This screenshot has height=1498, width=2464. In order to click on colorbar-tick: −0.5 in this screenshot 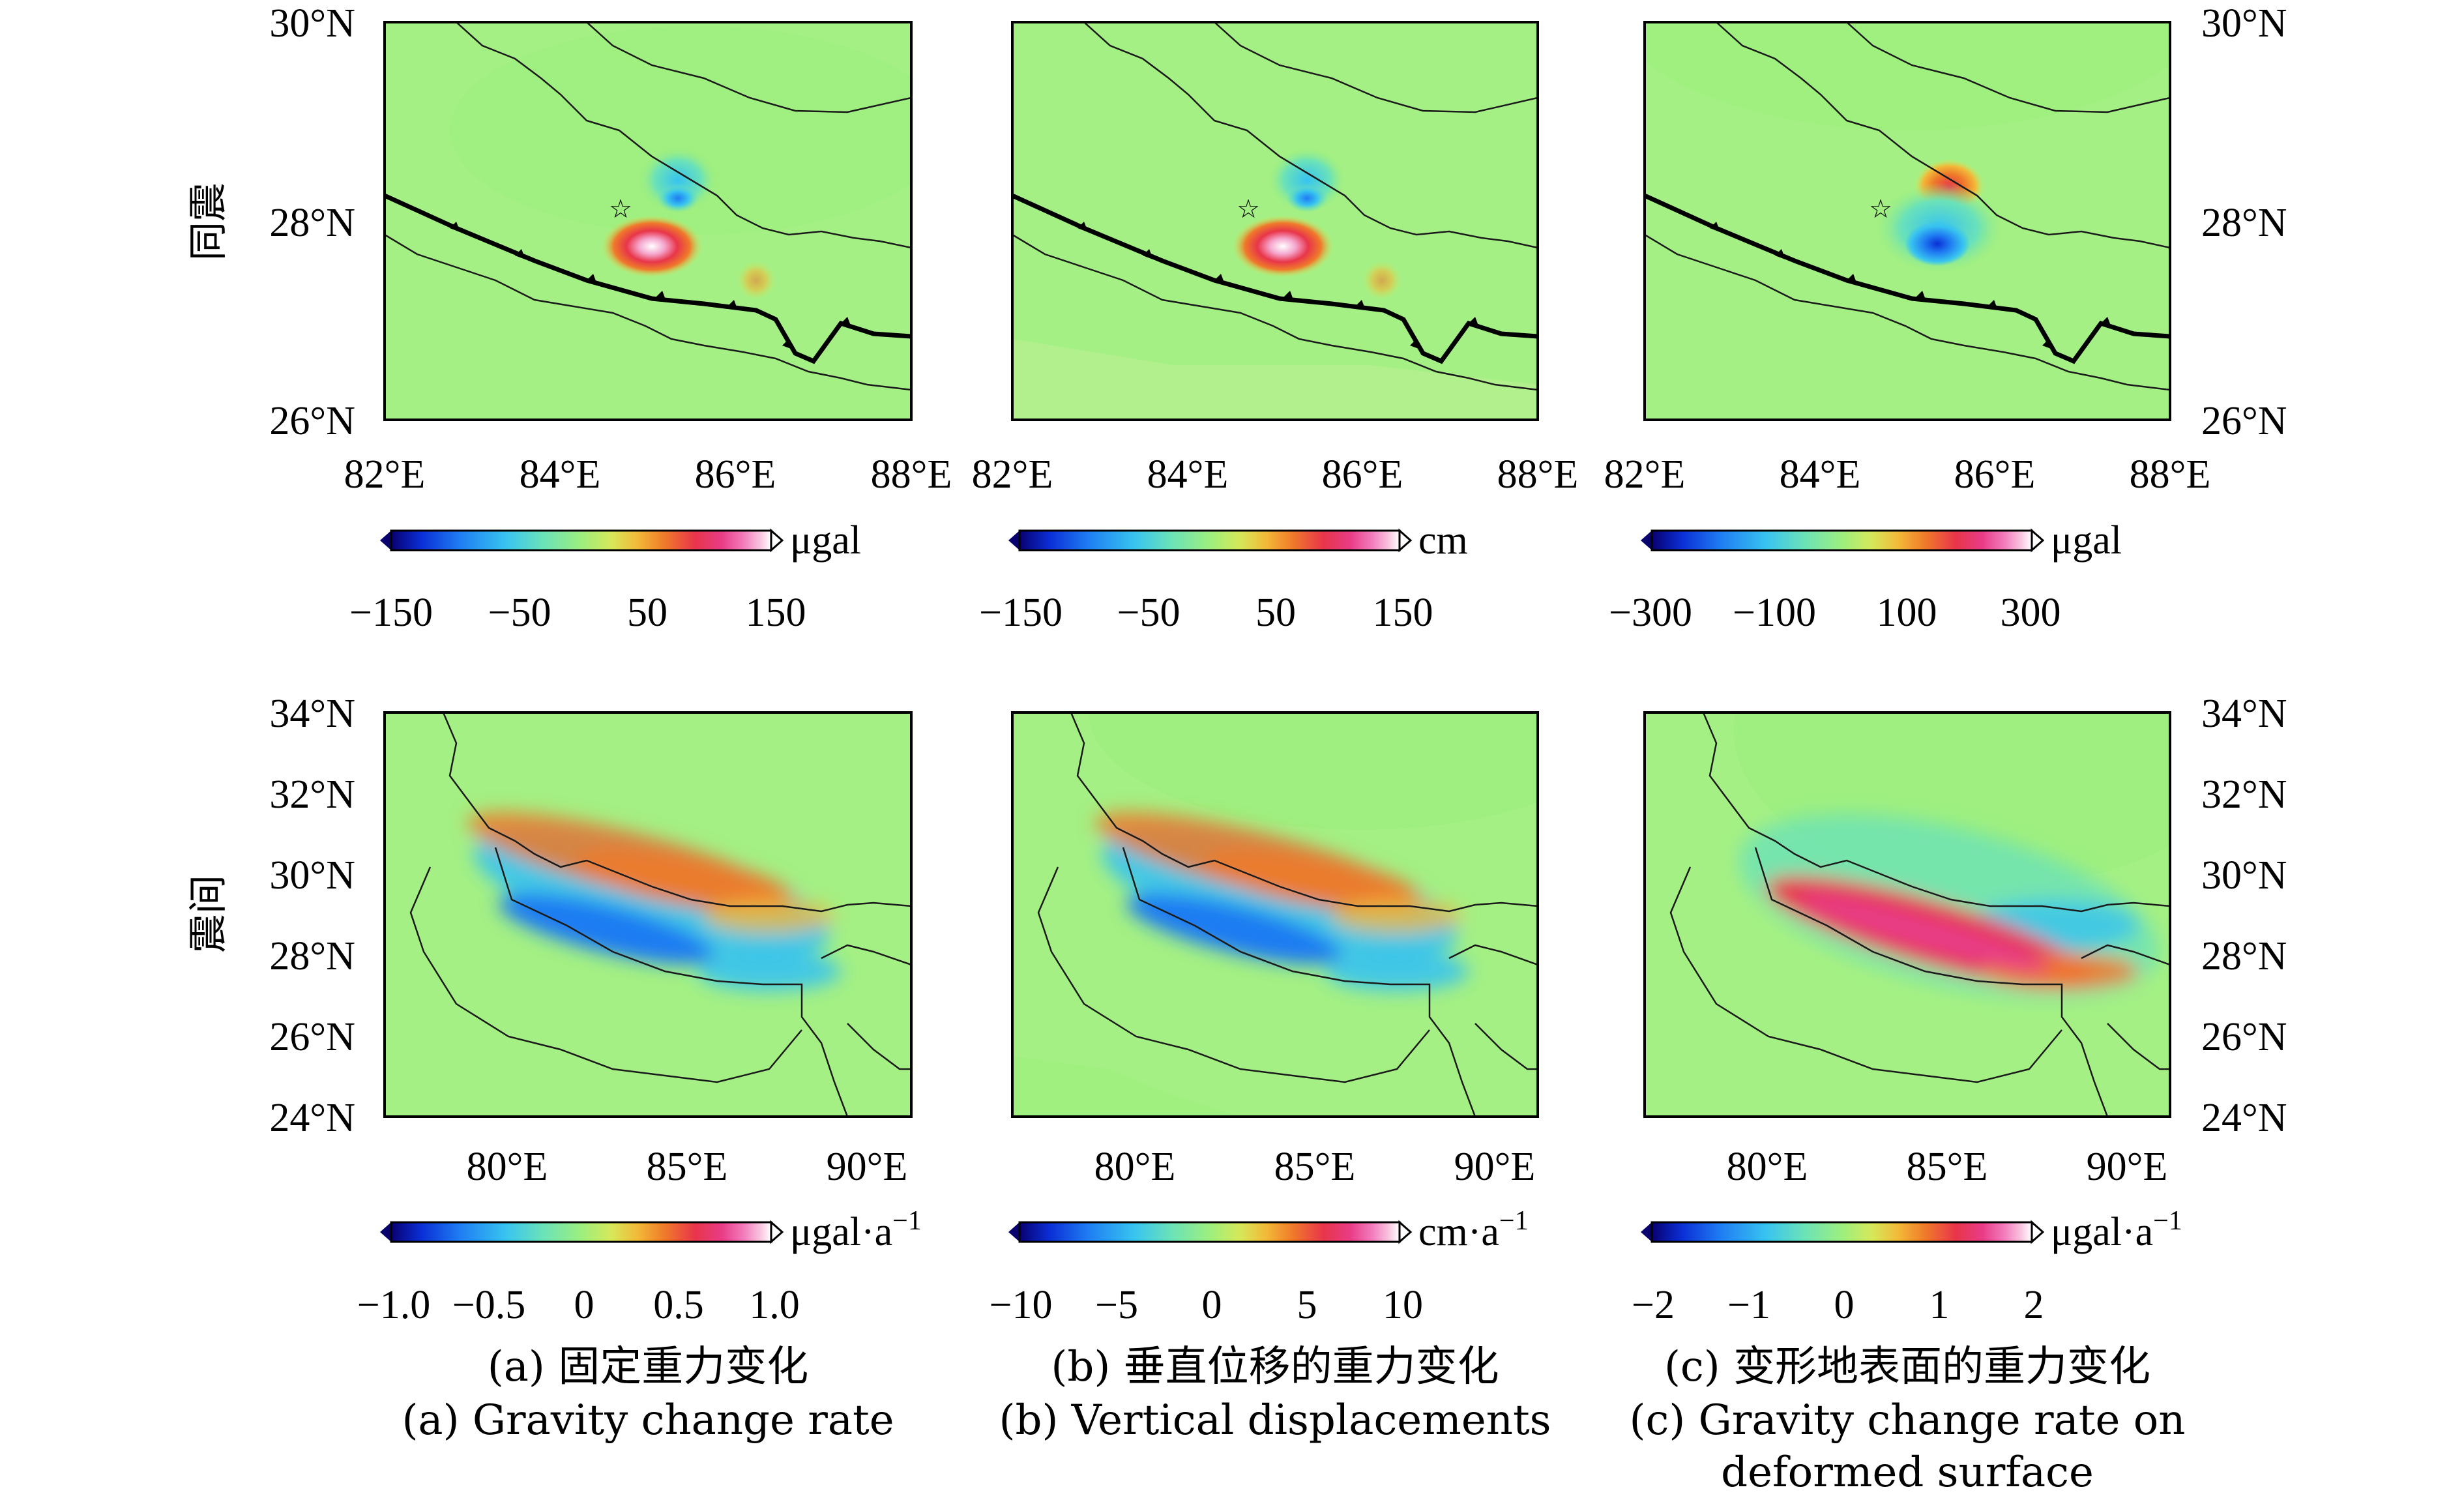, I will do `click(489, 1305)`.